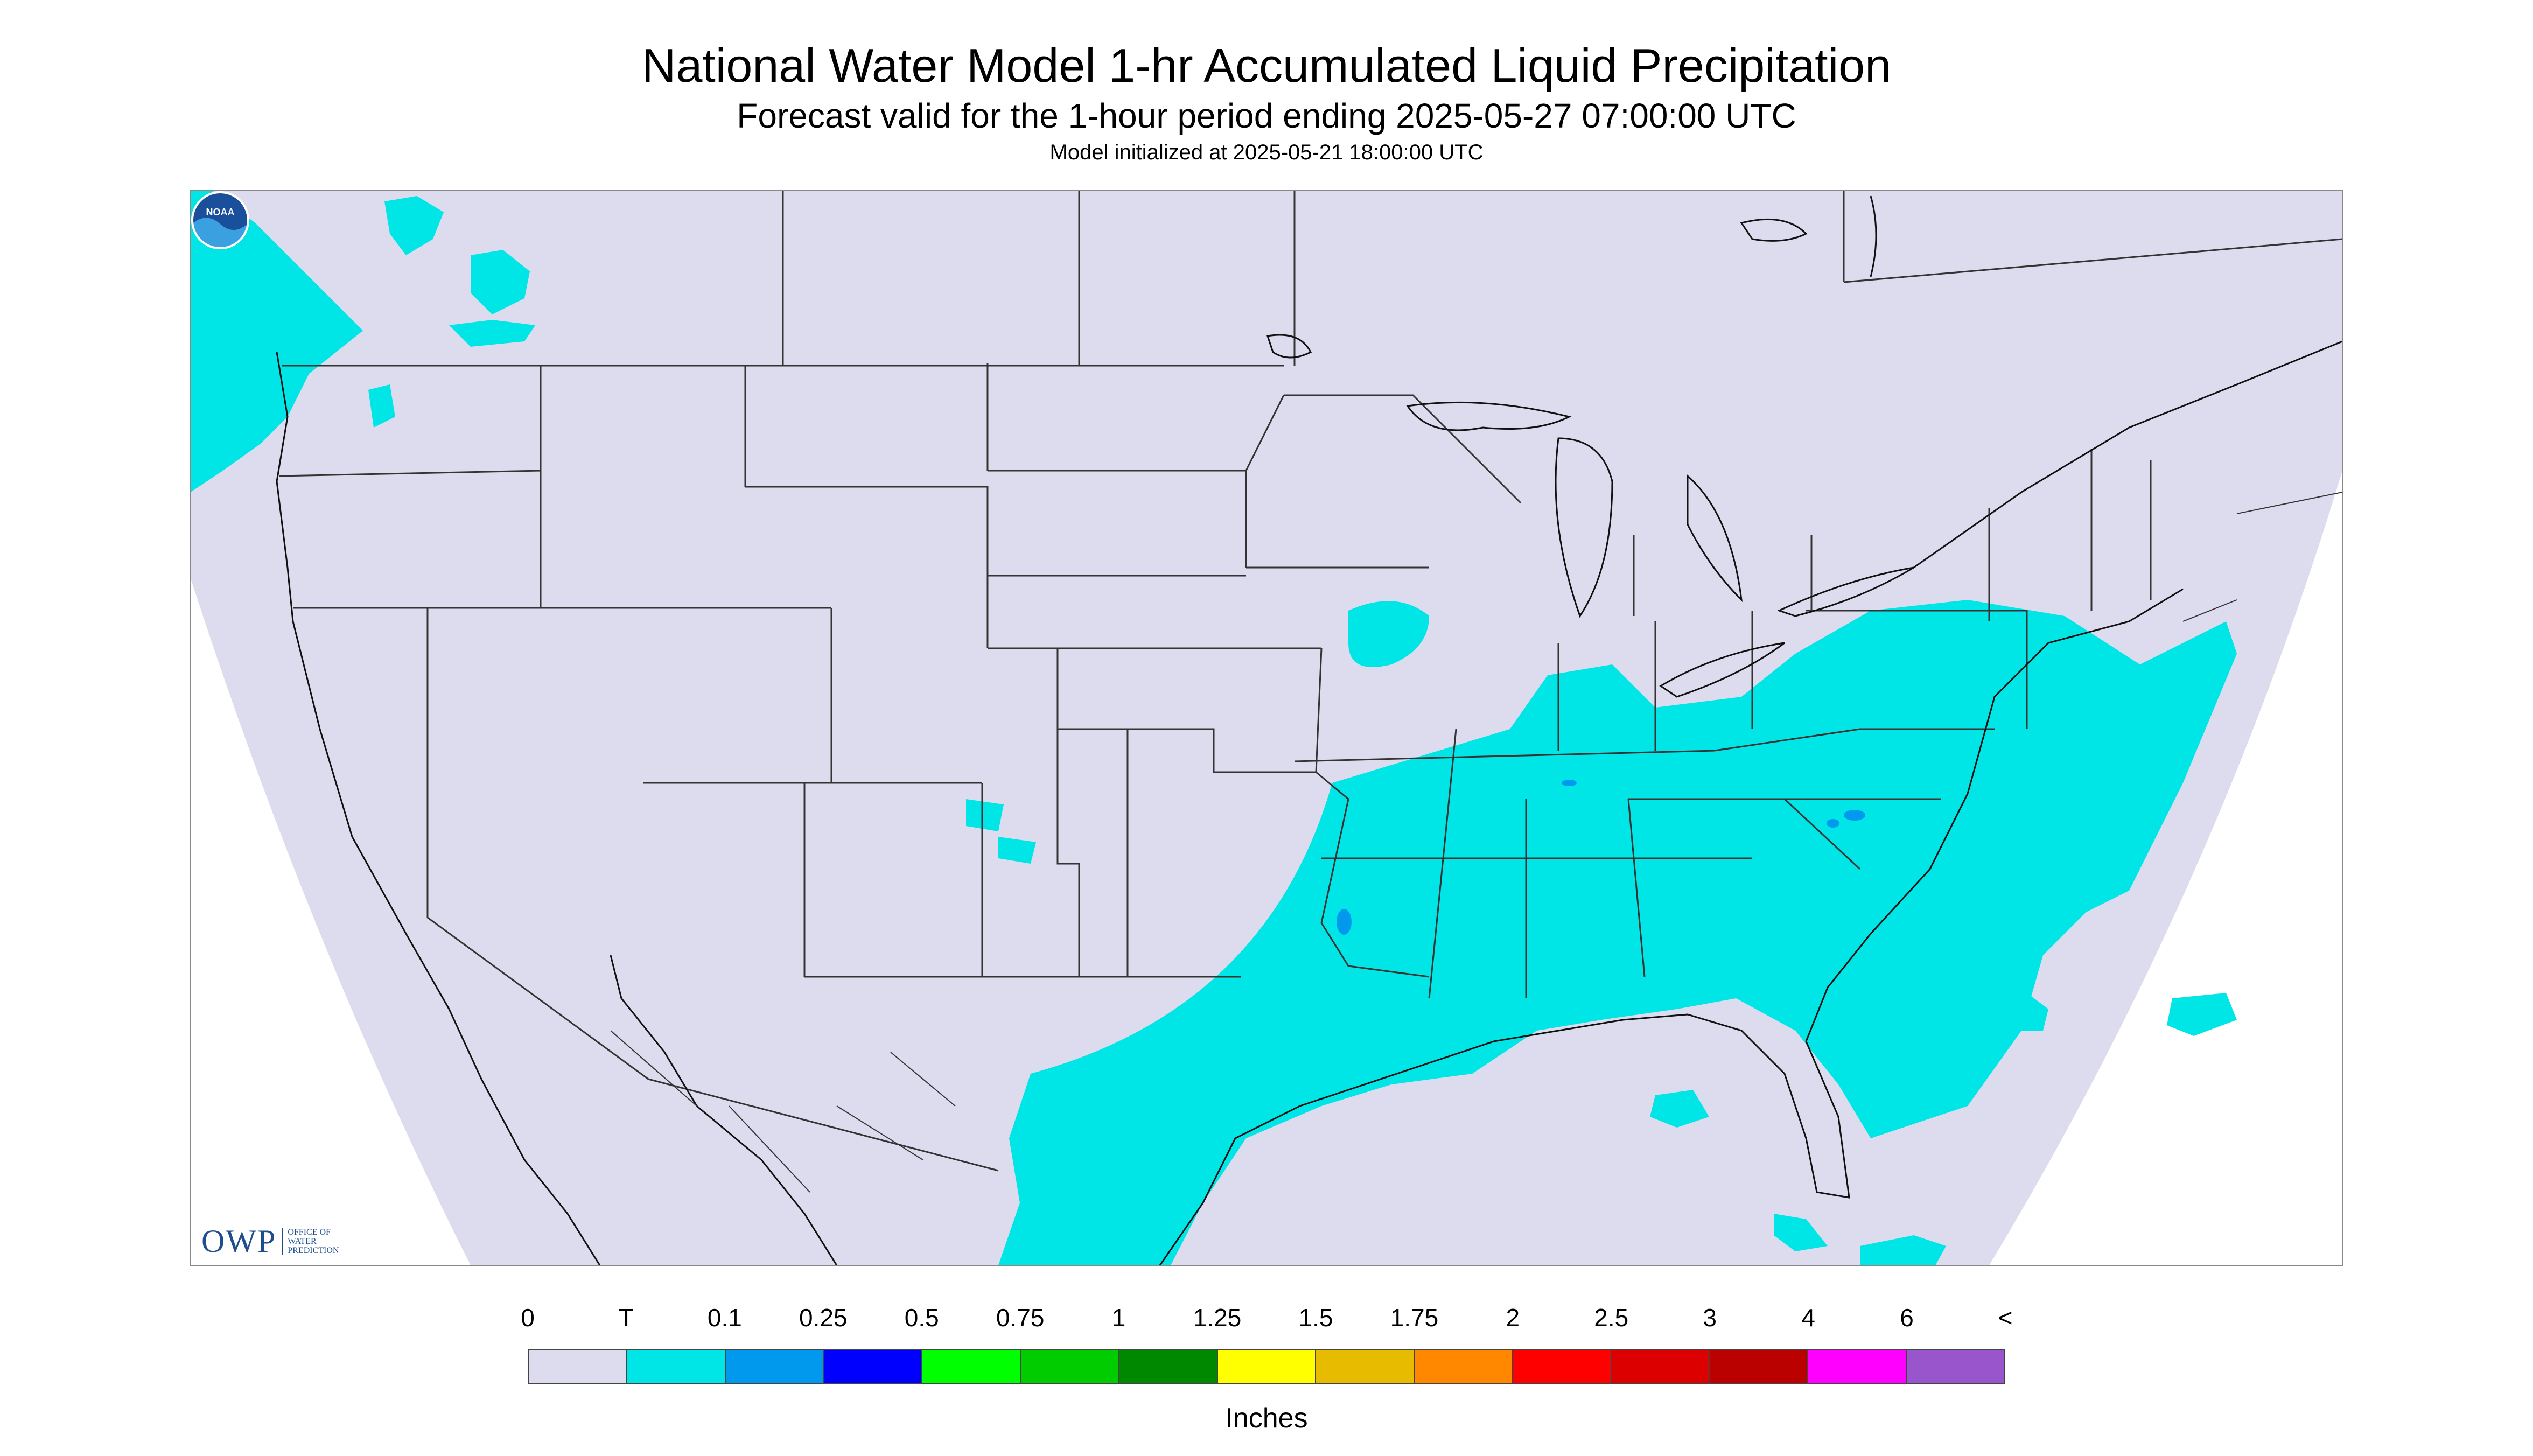 This screenshot has width=2533, height=1456. I want to click on legend-label: 1.25, so click(1217, 1318).